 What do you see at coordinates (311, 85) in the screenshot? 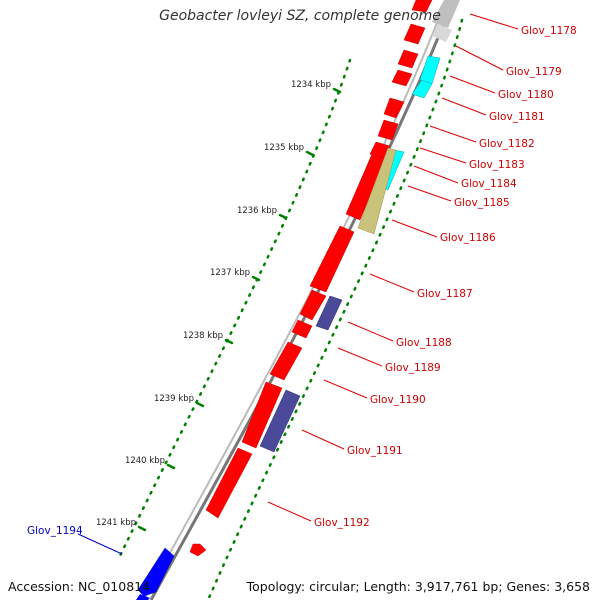
I see `tick-label: 1234 kbp` at bounding box center [311, 85].